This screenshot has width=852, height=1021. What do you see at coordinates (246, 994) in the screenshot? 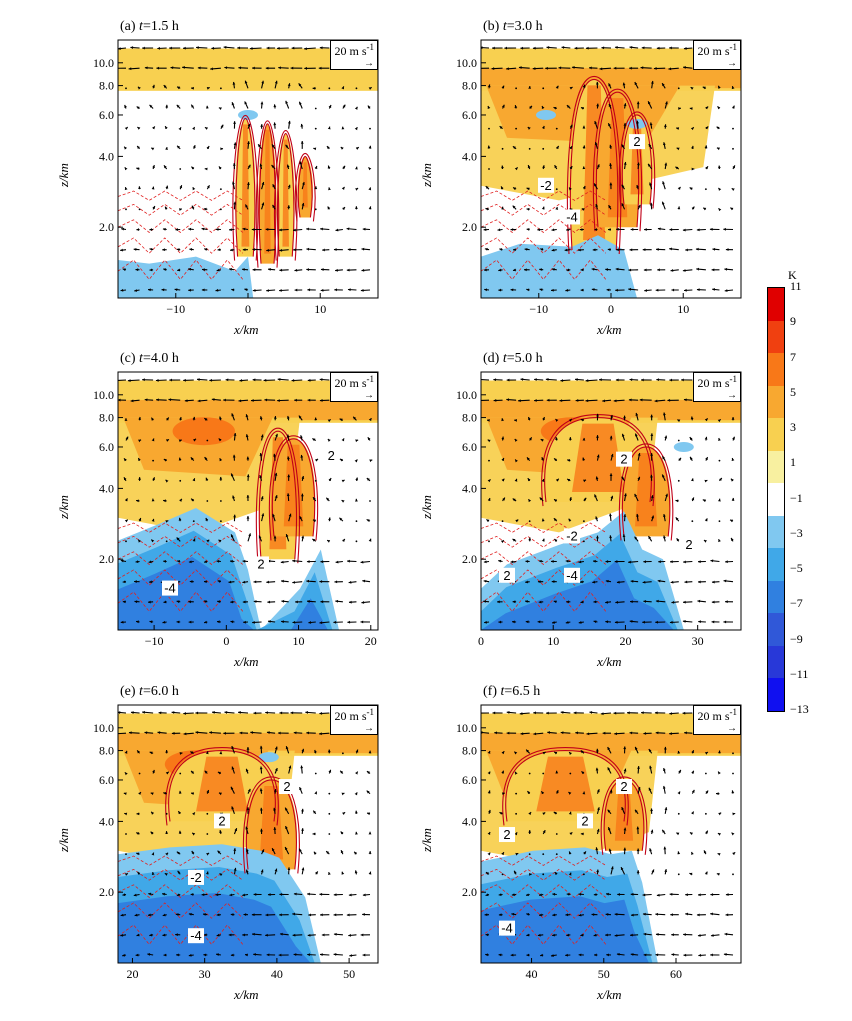
I see `x-axis-label: x/km` at bounding box center [246, 994].